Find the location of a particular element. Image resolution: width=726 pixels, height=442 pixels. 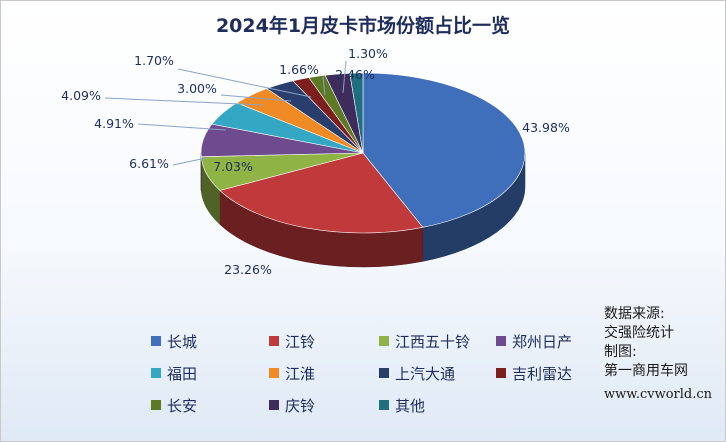

legend-item-吉利雷达: 吉利雷达 is located at coordinates (546, 373).